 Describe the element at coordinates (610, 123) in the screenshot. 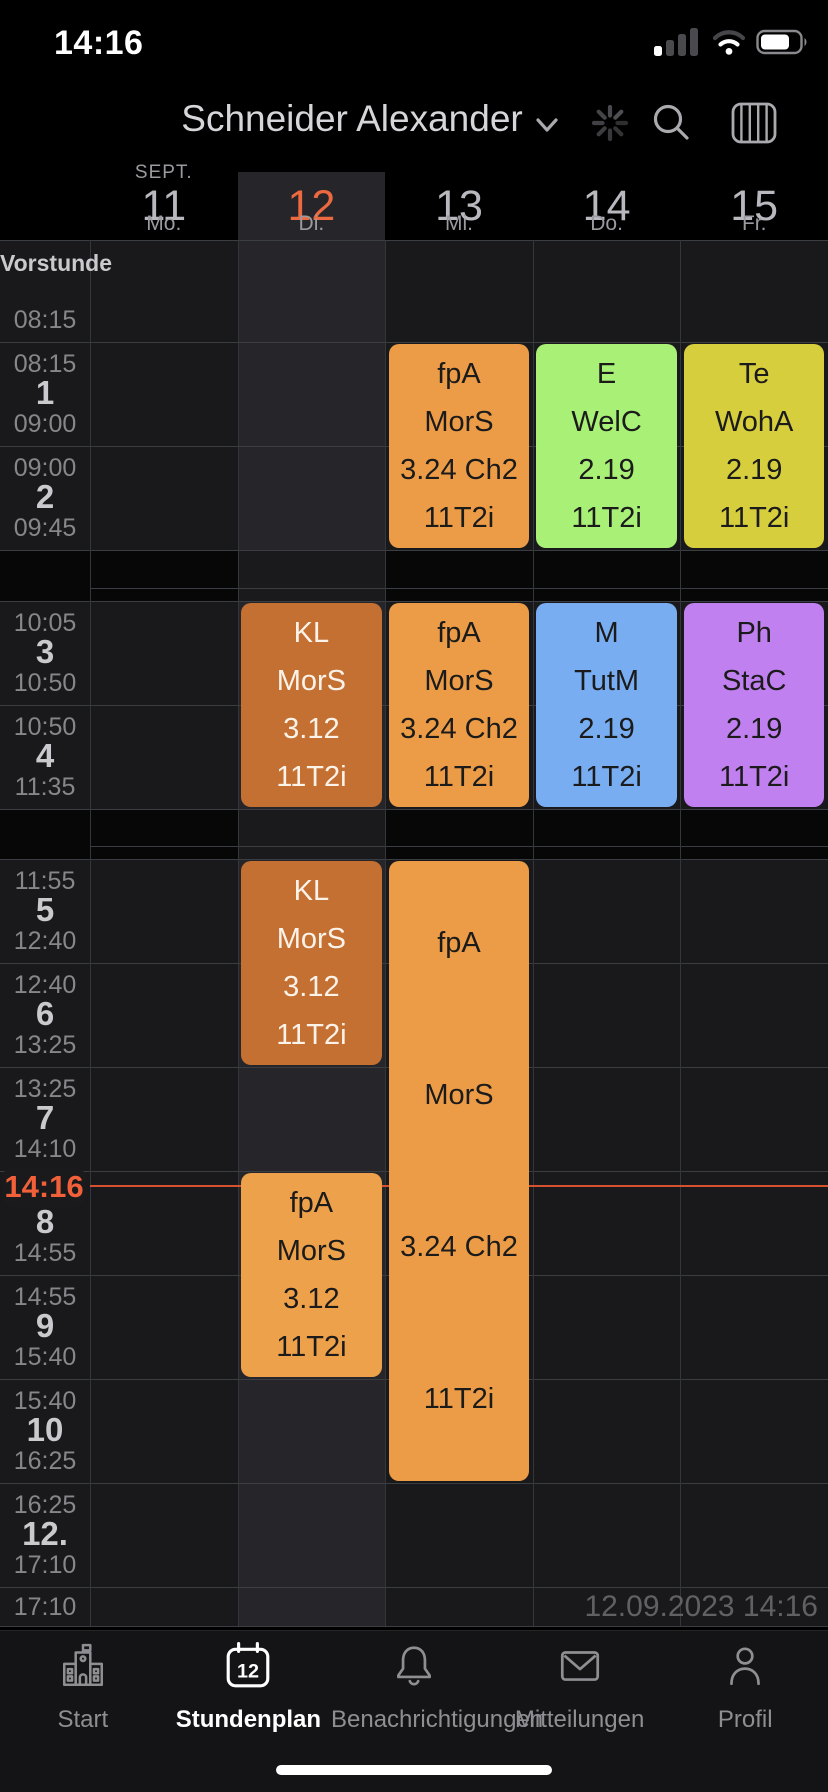

I see `loading-spinner-icon` at that location.